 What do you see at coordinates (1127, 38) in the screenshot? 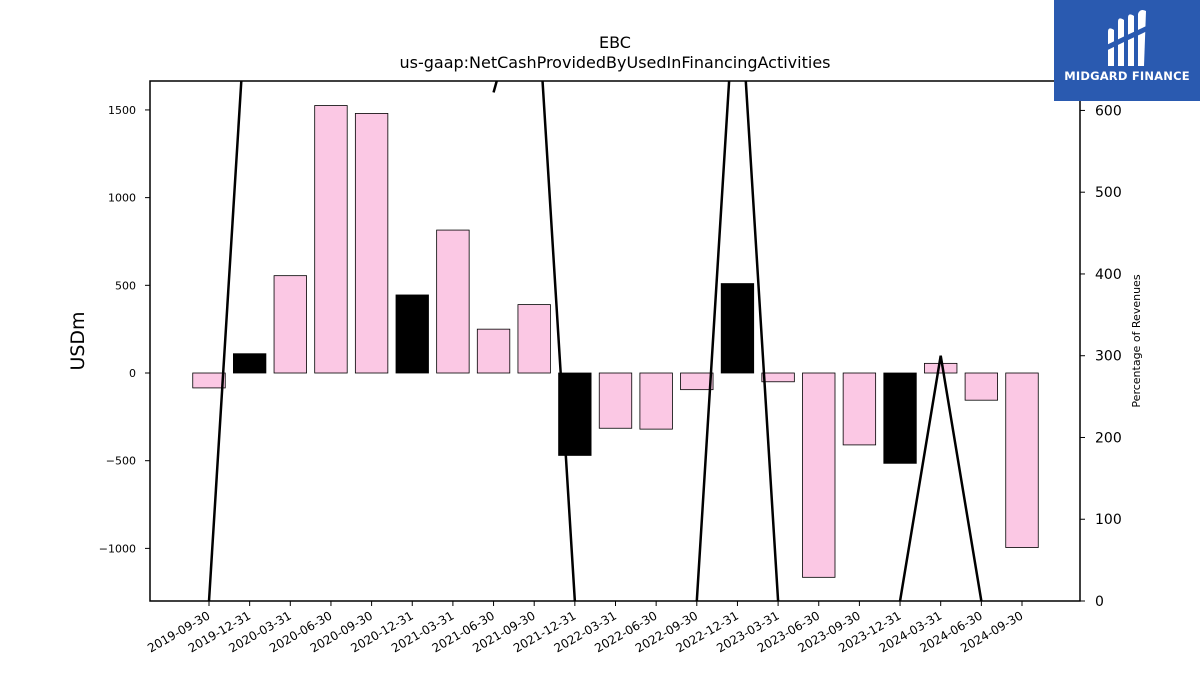
I see `logo-mark-icon` at bounding box center [1127, 38].